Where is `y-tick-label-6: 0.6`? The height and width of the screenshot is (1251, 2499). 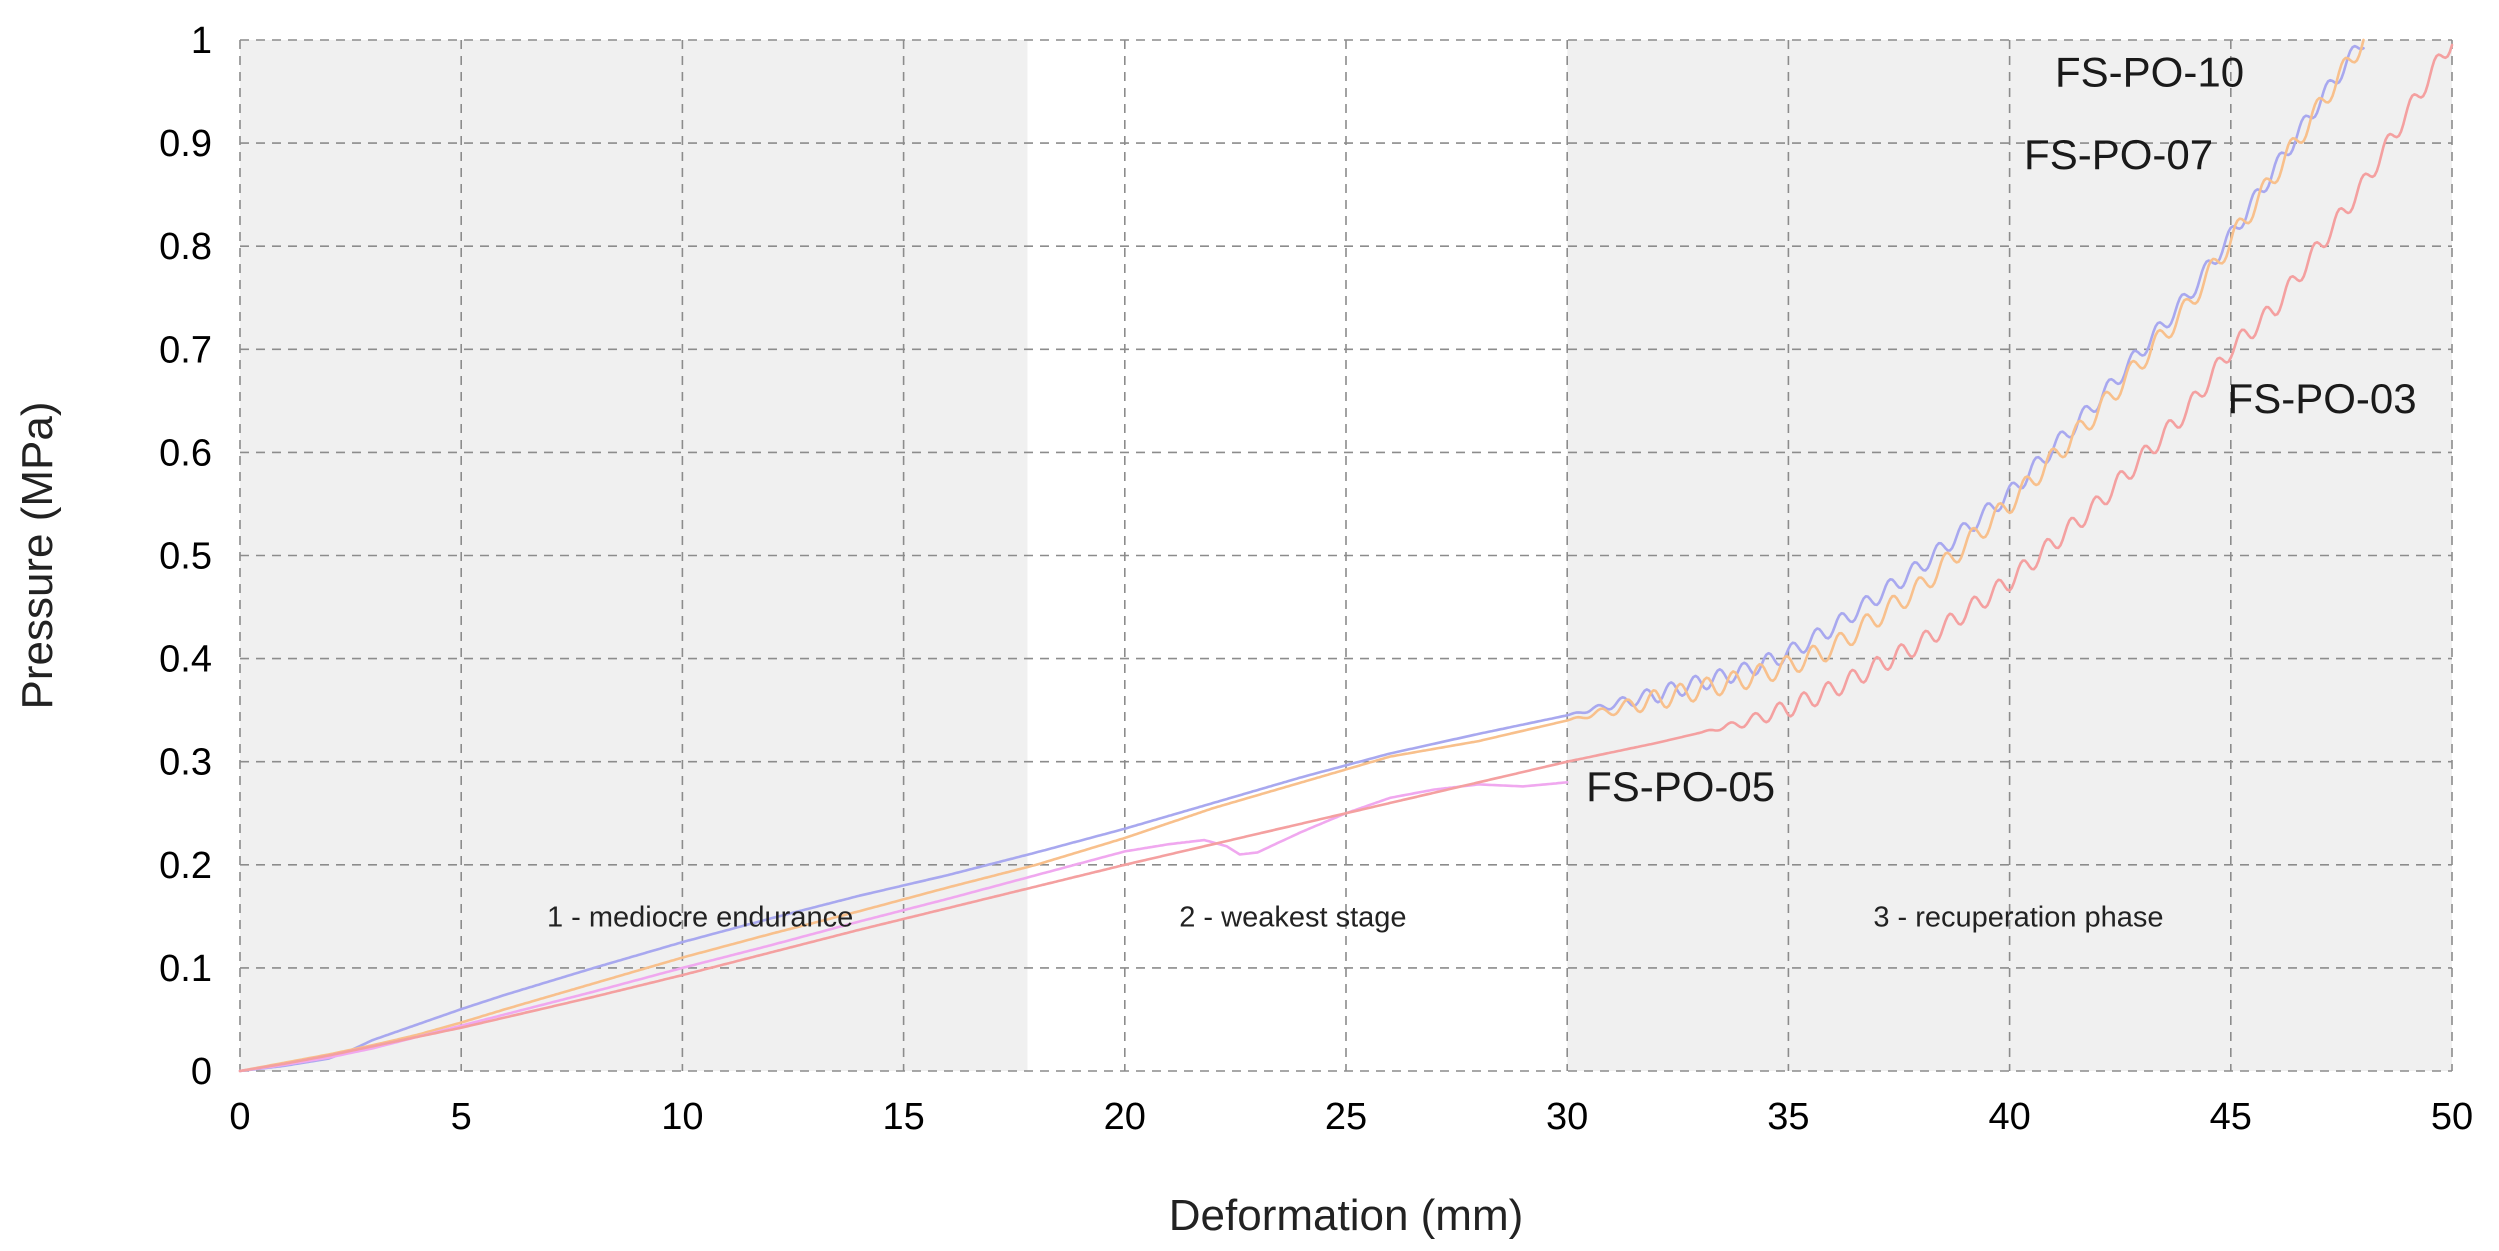
y-tick-label-6: 0.6 is located at coordinates (185, 453).